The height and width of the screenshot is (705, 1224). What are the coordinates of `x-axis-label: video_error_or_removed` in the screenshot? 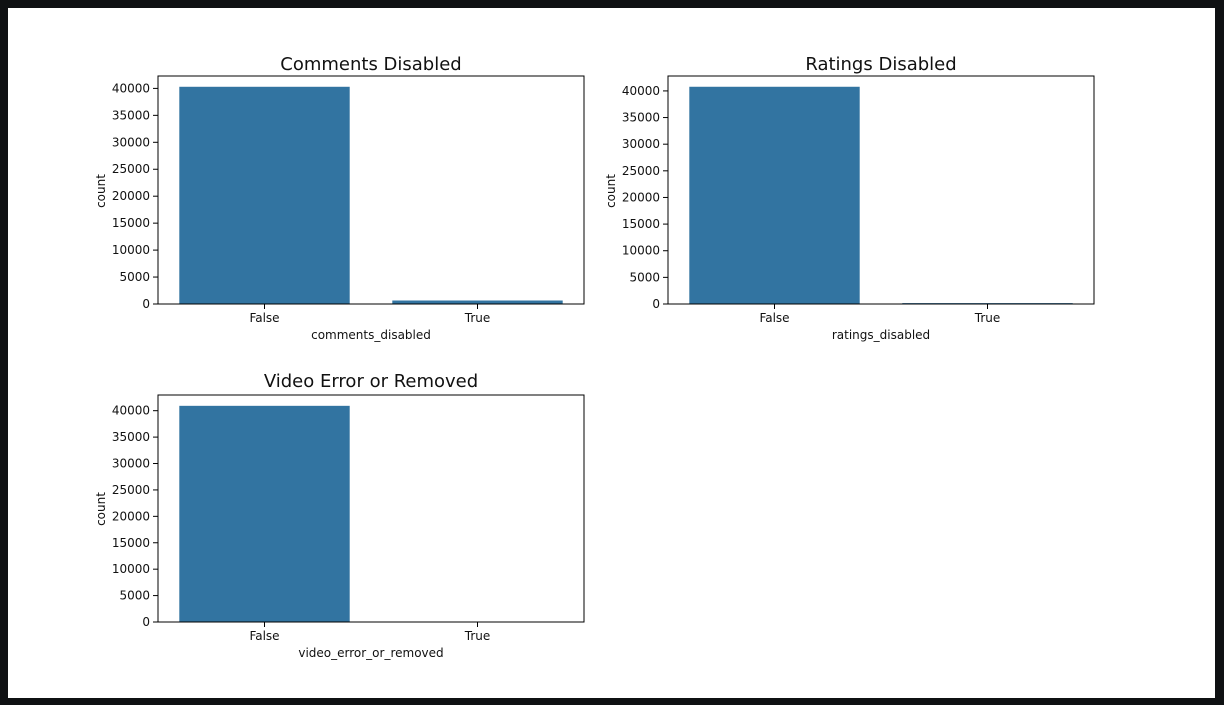 It's located at (370, 653).